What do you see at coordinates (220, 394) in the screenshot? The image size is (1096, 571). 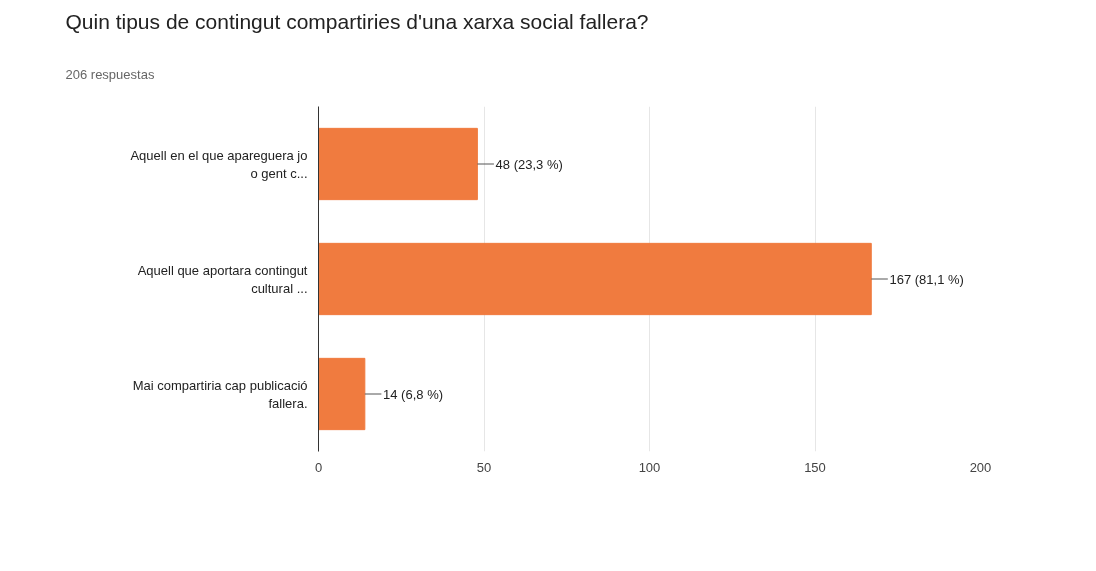 I see `y-tick-label: Mai compartiria cap publicació fallera.` at bounding box center [220, 394].